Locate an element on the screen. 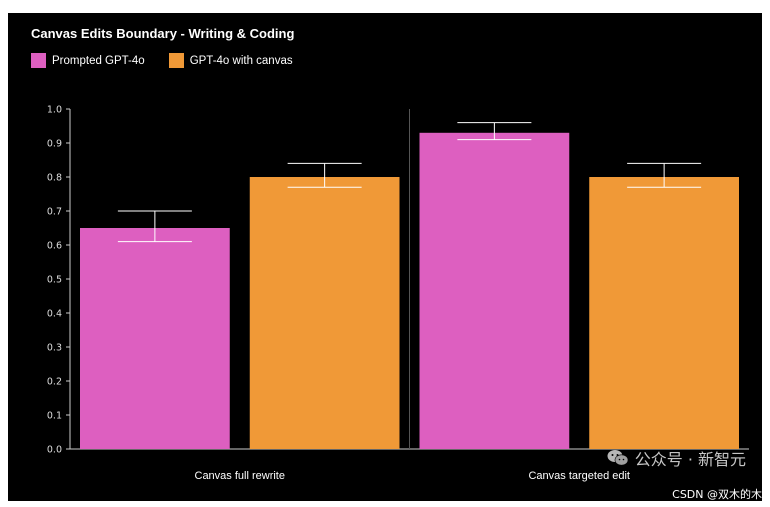 The image size is (770, 507). legend-swatch-prompted is located at coordinates (38, 60).